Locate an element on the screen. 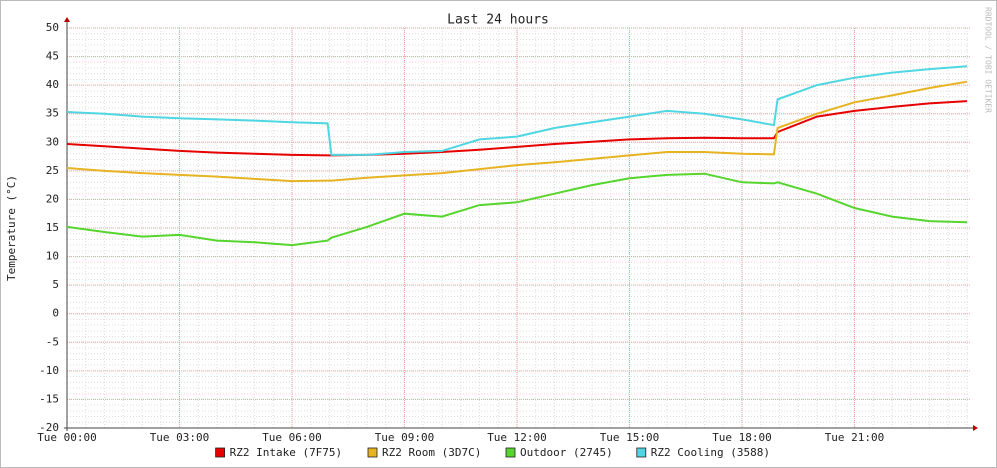  y-tick-label: 10 is located at coordinates (52, 256).